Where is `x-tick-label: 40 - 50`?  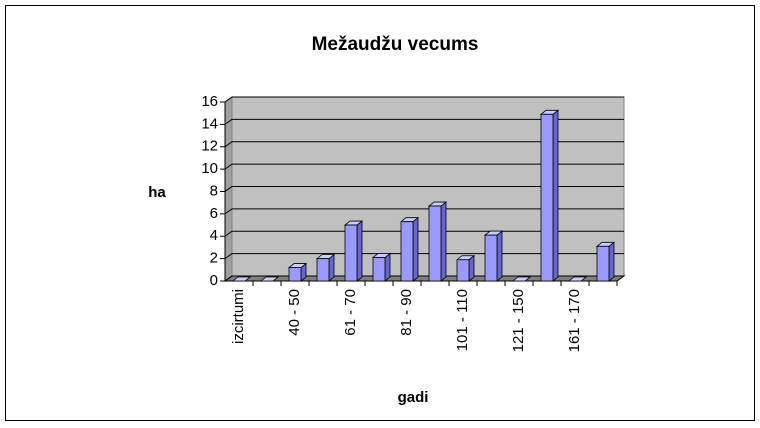 x-tick-label: 40 - 50 is located at coordinates (294, 312).